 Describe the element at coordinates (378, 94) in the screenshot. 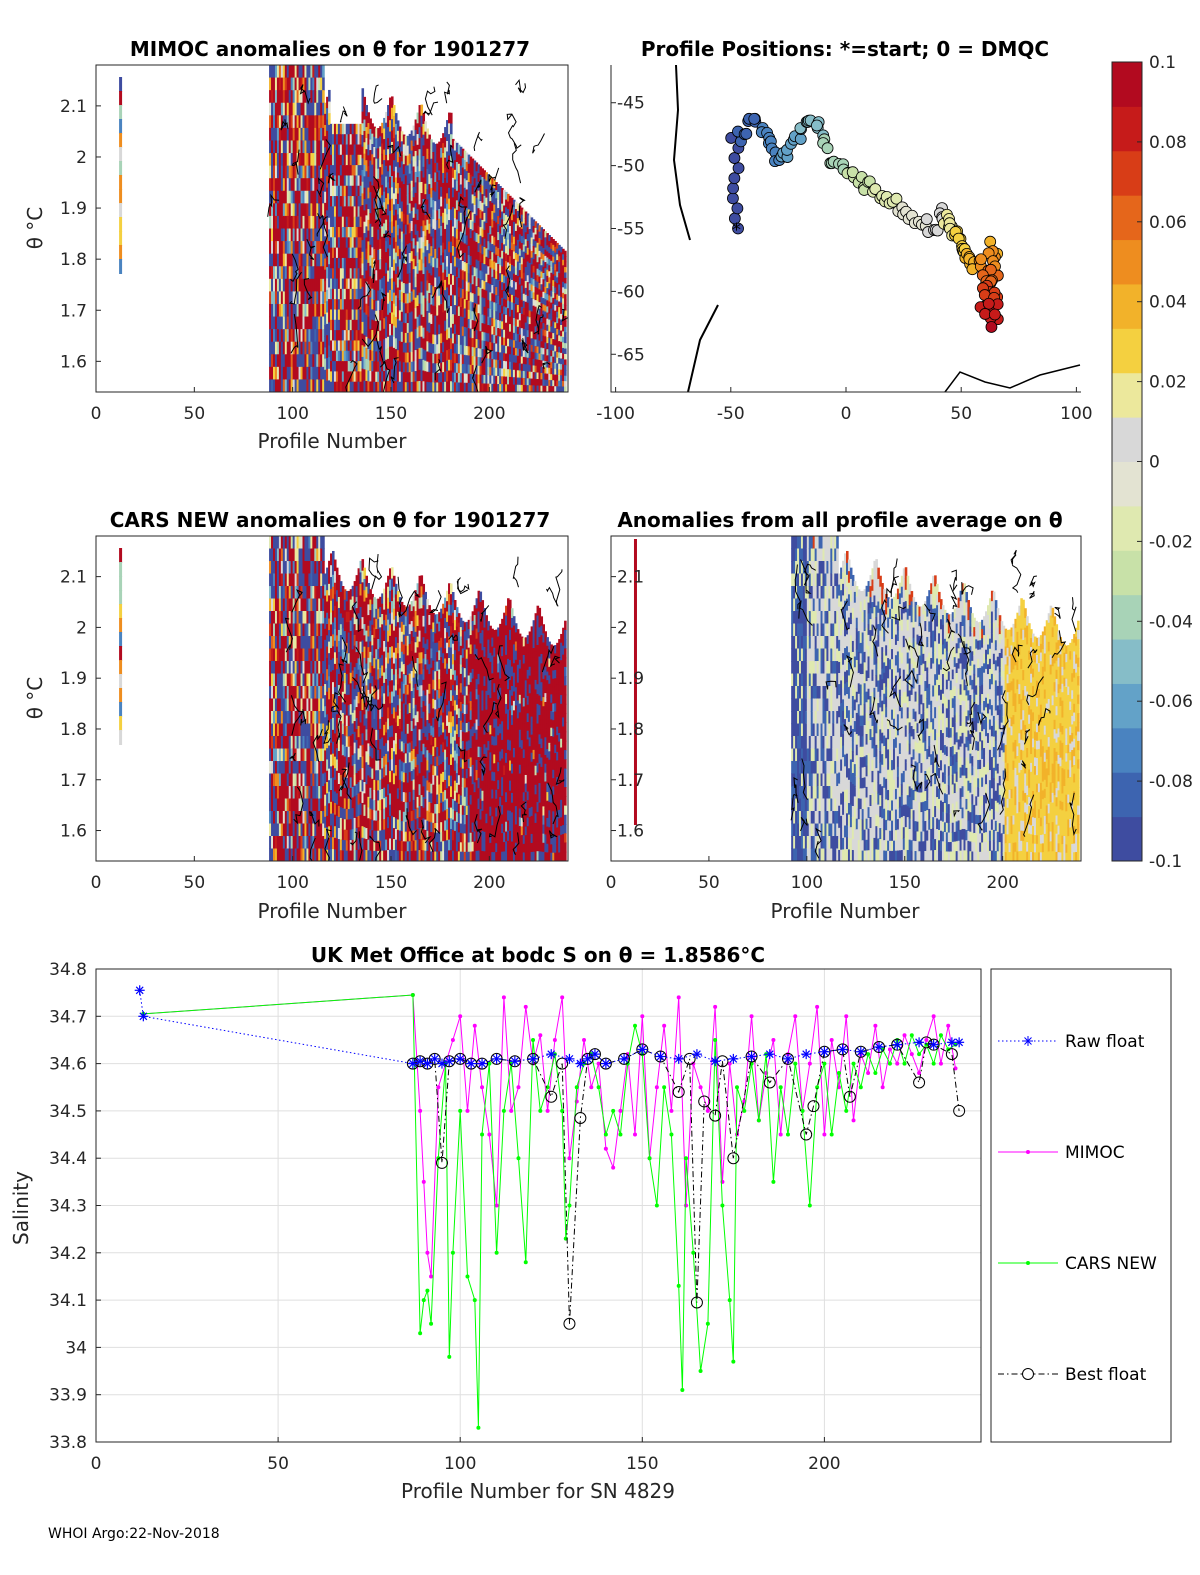

I see `contour-line` at that location.